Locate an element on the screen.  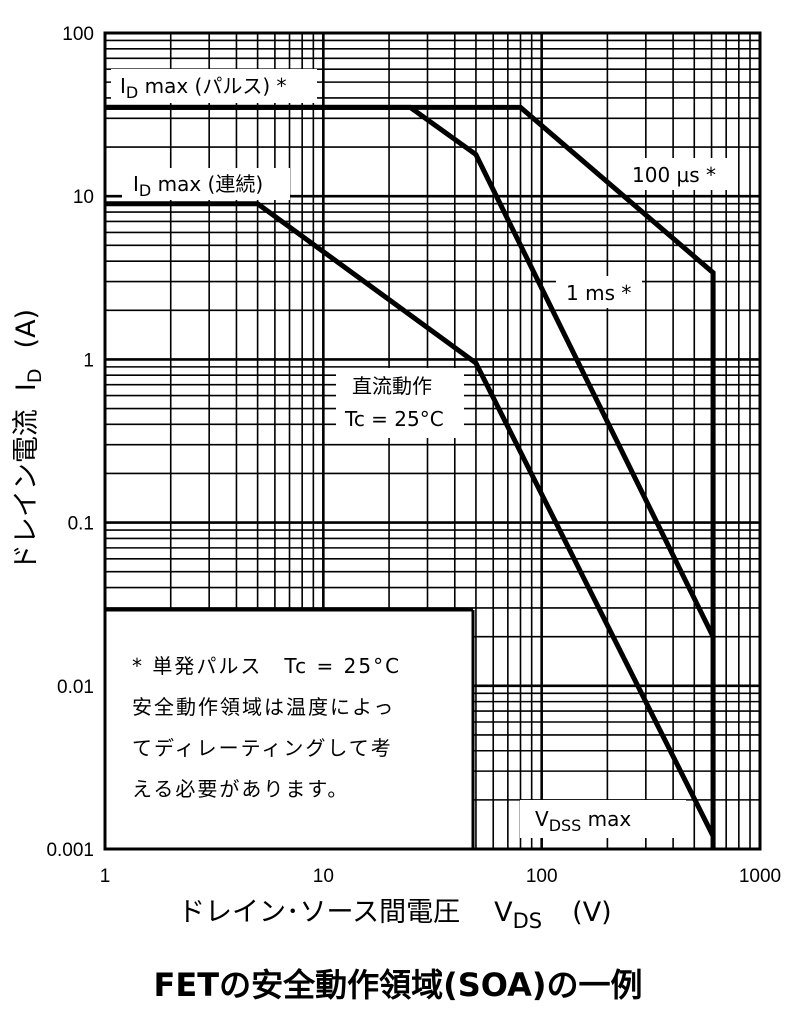
note-box-bg is located at coordinates (289, 729).